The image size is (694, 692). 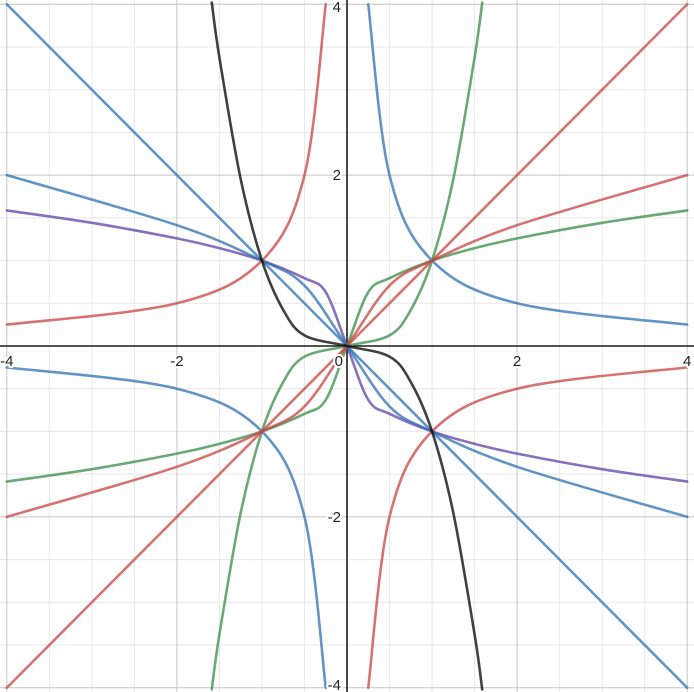 I want to click on y-tick-label: 4, so click(x=337, y=8).